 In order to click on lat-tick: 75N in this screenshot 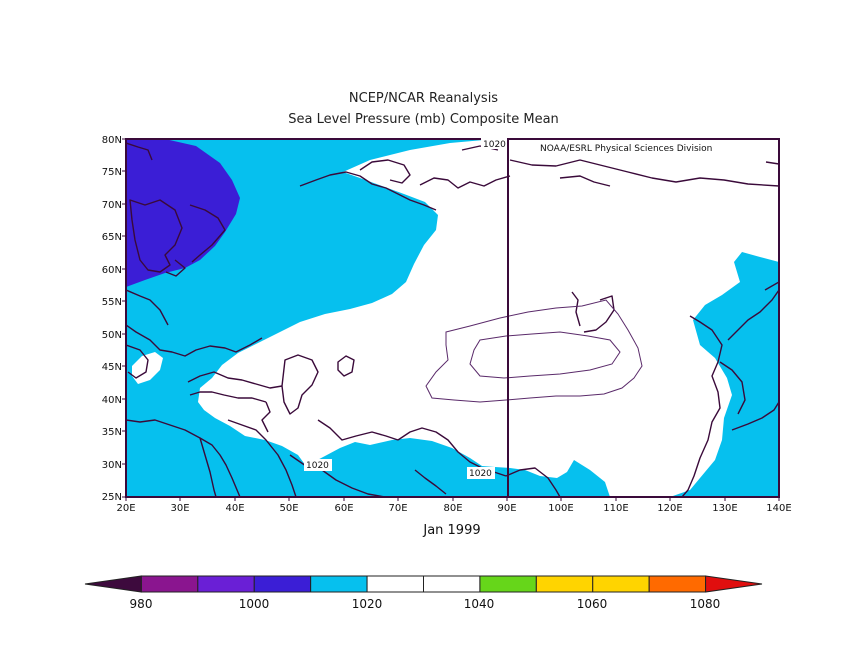, I will do `click(112, 172)`.